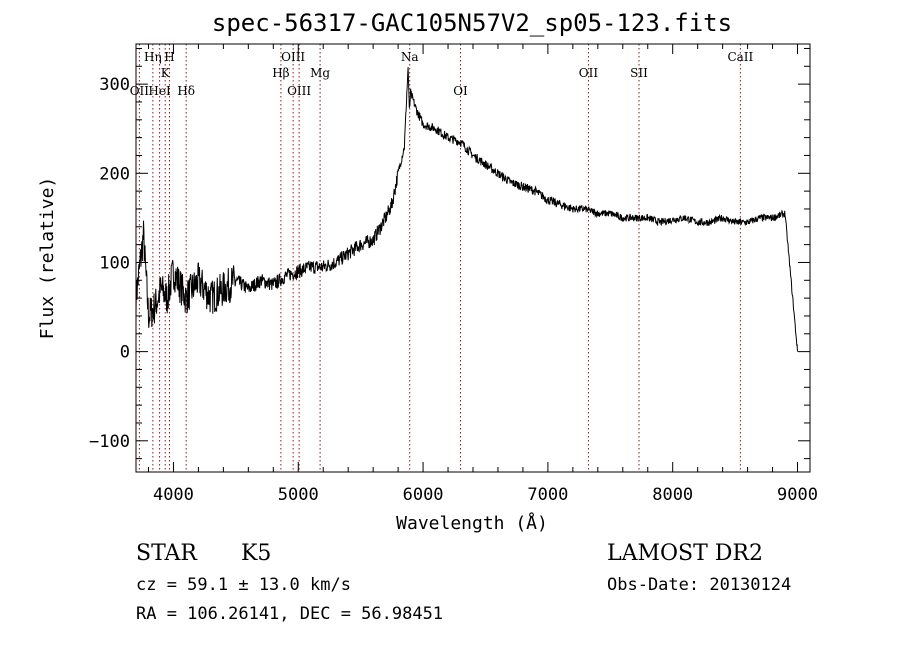  Describe the element at coordinates (672, 495) in the screenshot. I see `x-tick-label: 8000` at that location.